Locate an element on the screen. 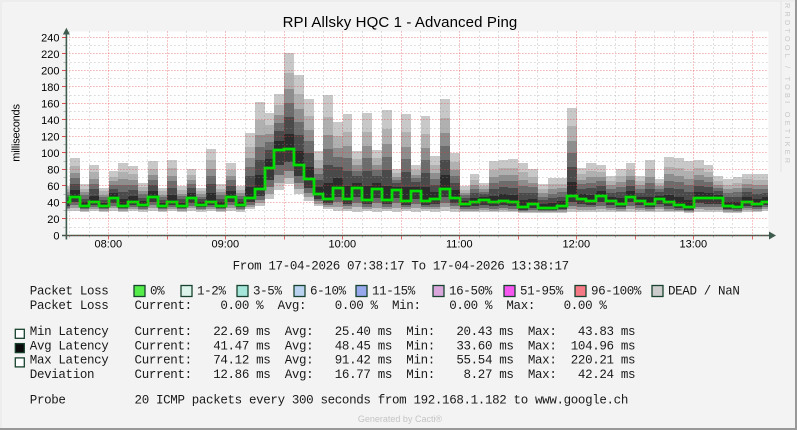  svg-text: 51-95% is located at coordinates (542, 292).